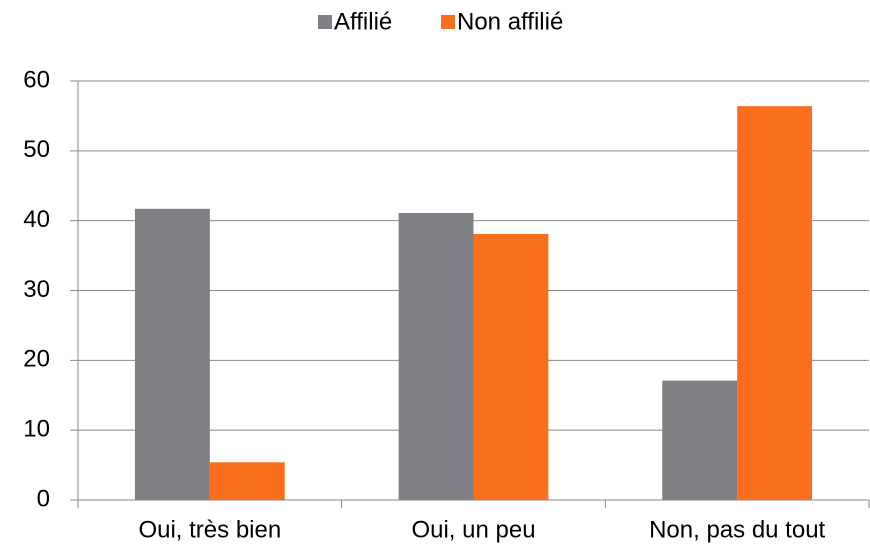  Describe the element at coordinates (510, 21) in the screenshot. I see `legend-label: Non affilié` at that location.